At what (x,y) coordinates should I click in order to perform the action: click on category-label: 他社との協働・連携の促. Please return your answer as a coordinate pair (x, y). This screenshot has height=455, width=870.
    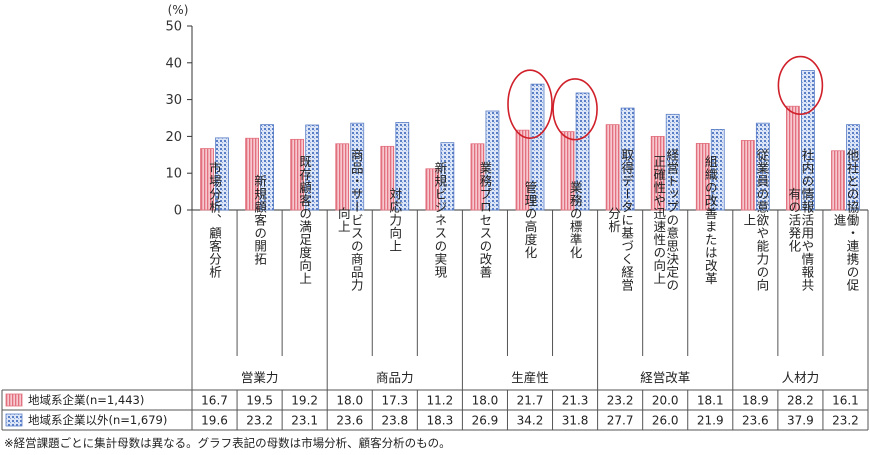
    Looking at the image, I should click on (851, 220).